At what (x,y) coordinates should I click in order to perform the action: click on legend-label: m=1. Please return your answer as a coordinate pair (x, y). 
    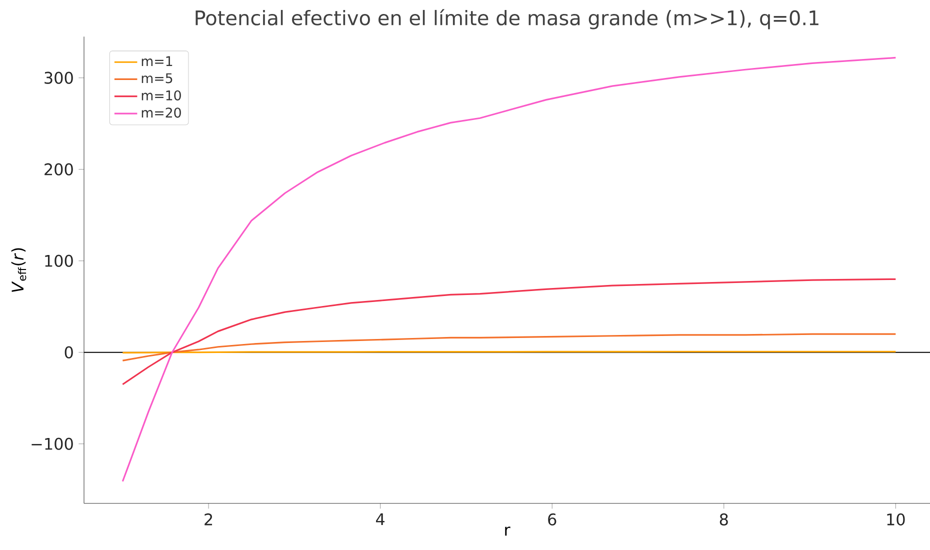
    Looking at the image, I should click on (157, 61).